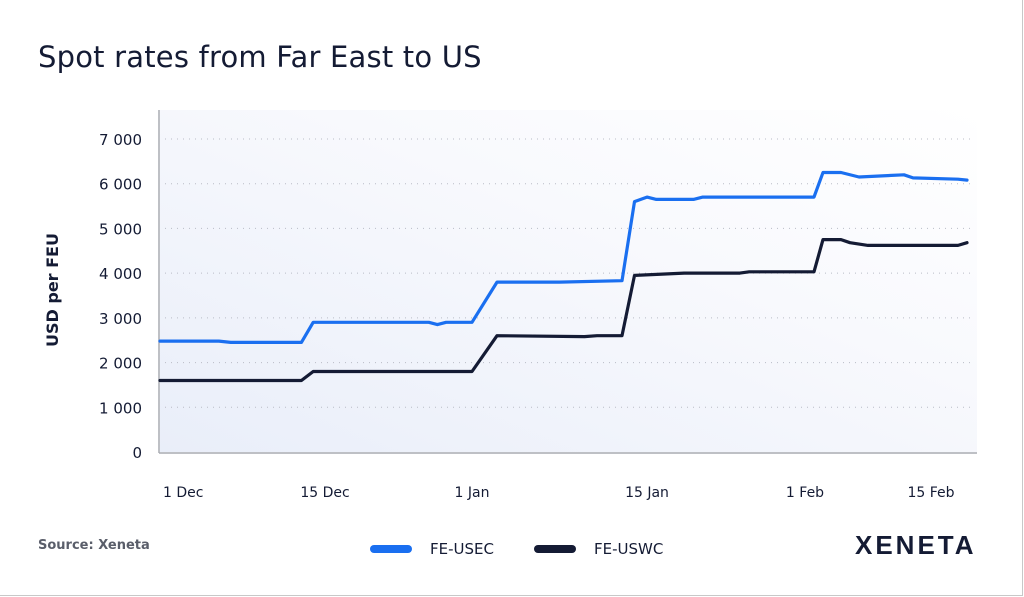  What do you see at coordinates (183, 493) in the screenshot?
I see `x-tick-label: 1 Dec` at bounding box center [183, 493].